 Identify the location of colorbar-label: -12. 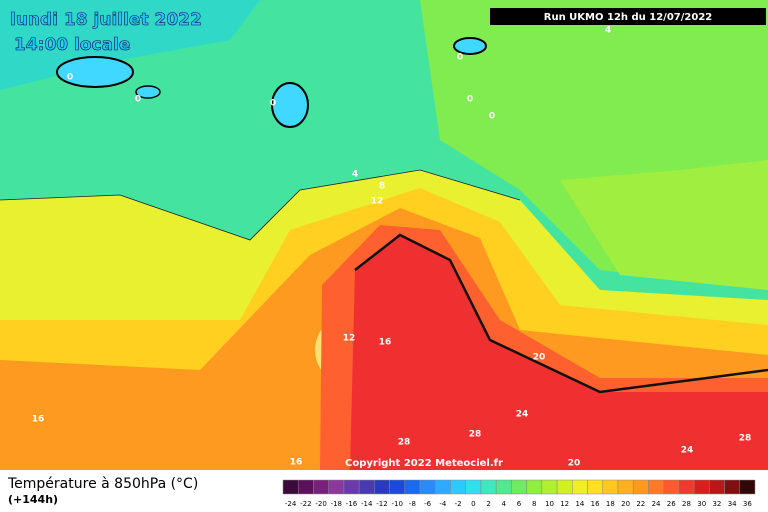
(381, 504).